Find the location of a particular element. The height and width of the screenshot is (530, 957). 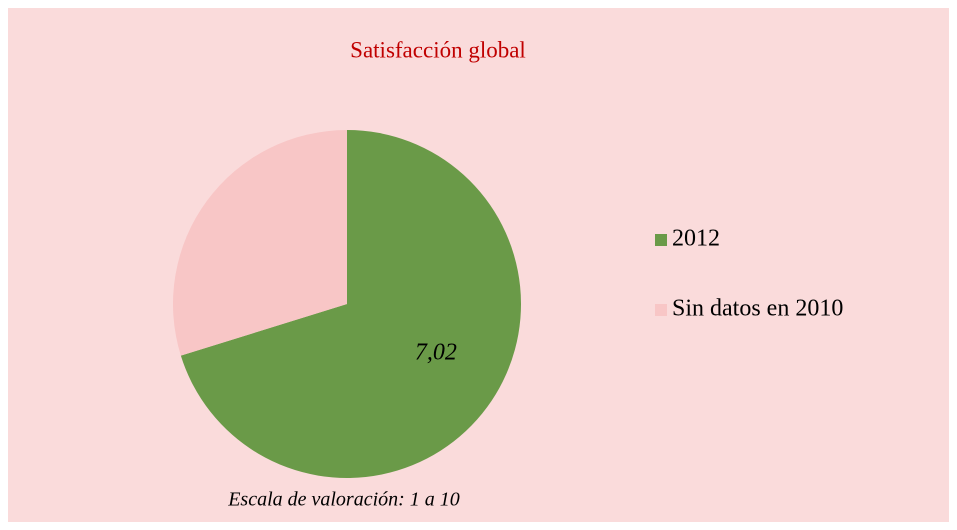

legend-label: 2012 is located at coordinates (696, 239).